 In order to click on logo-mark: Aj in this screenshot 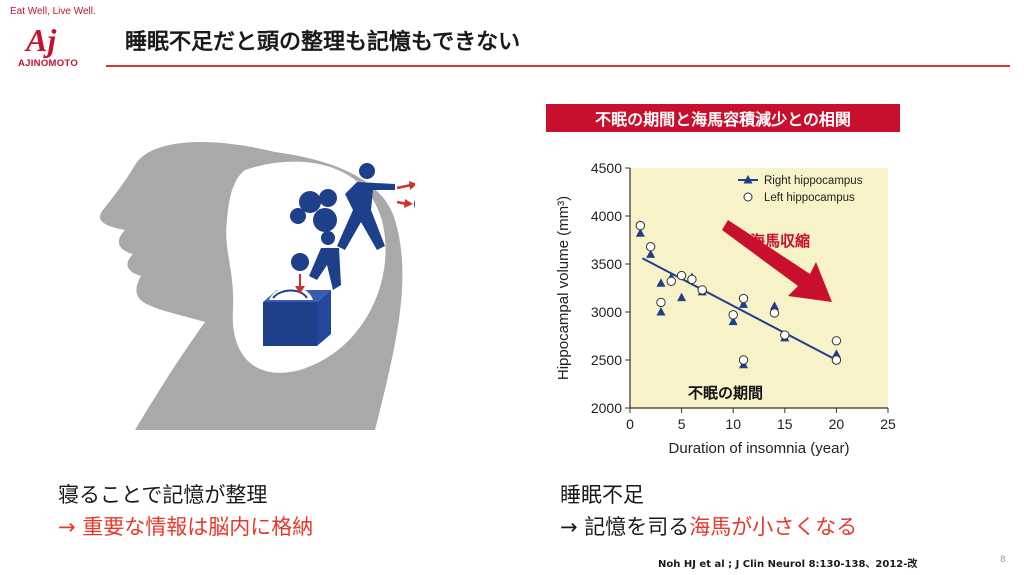, I will do `click(41, 40)`.